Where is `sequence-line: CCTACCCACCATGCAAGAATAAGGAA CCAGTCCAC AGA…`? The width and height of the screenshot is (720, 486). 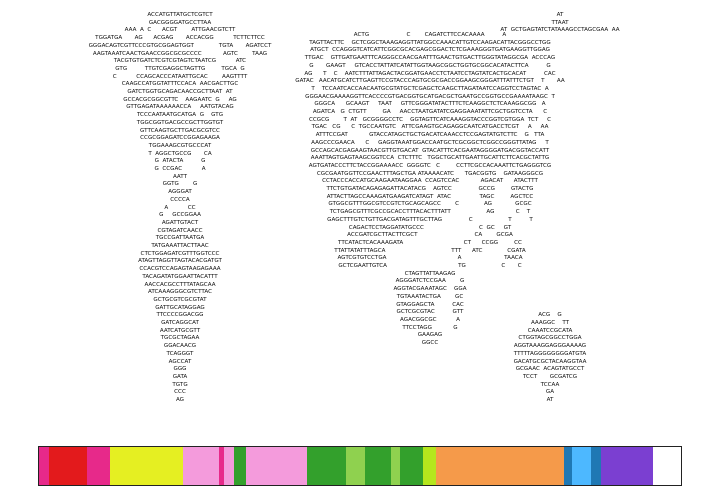 sequence-line: CCTACCCACCATGCAAGAATAAGGAA CCAGTCCAC AGA… is located at coordinates (430, 181).